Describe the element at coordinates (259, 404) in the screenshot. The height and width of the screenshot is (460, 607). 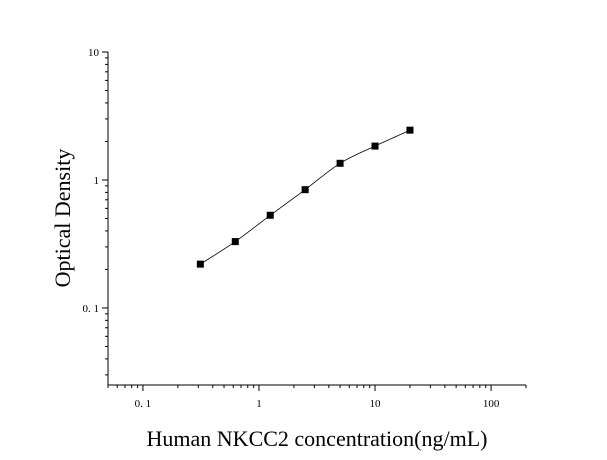
I see `x-tick-label: 1` at that location.